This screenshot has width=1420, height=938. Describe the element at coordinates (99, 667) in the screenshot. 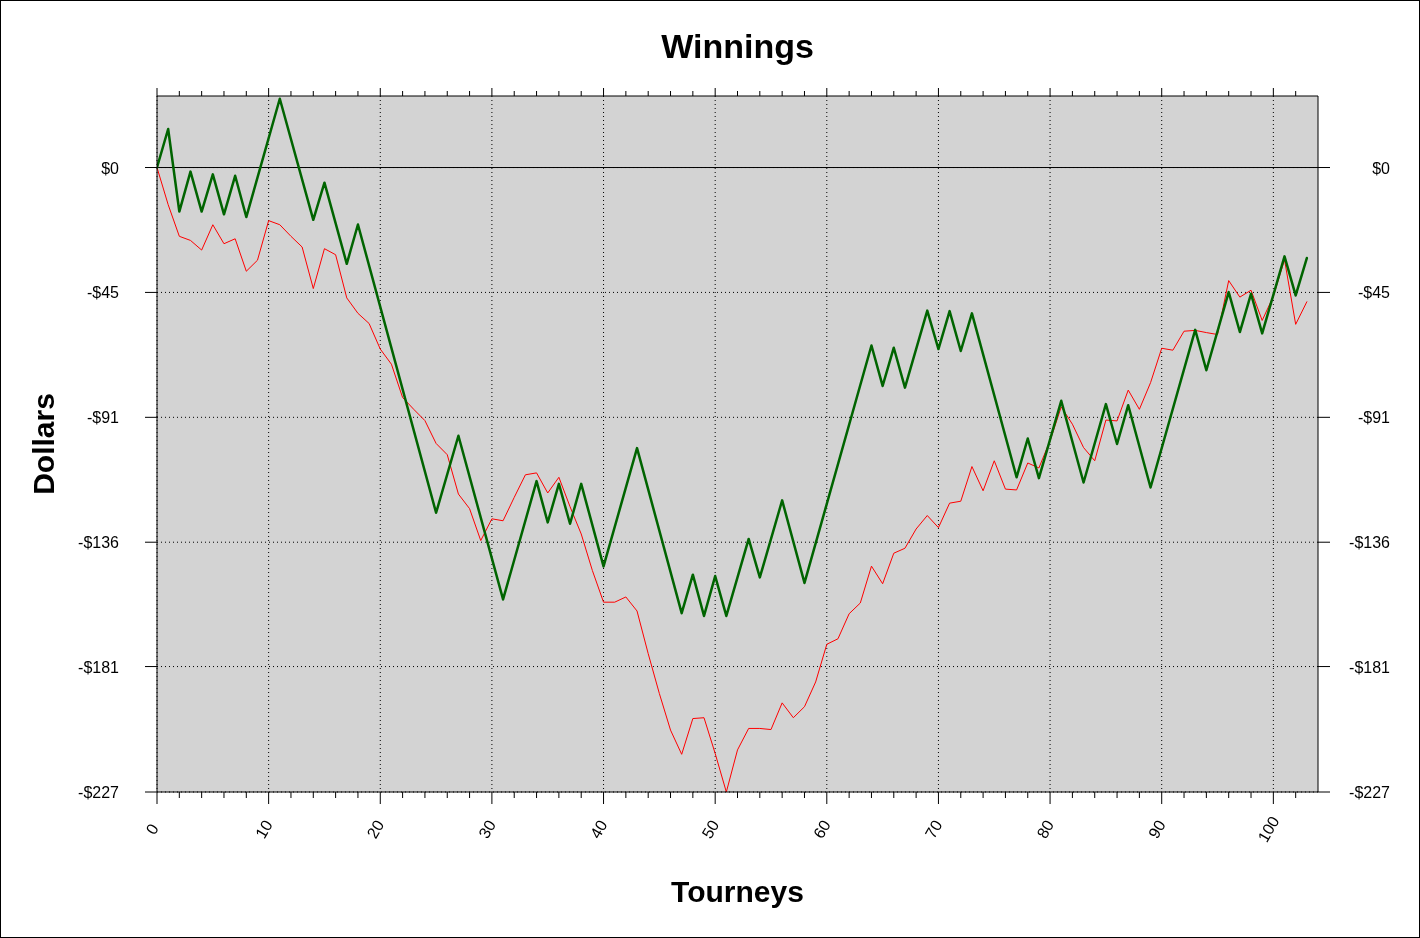

I see `y-tick-label: -$181` at that location.